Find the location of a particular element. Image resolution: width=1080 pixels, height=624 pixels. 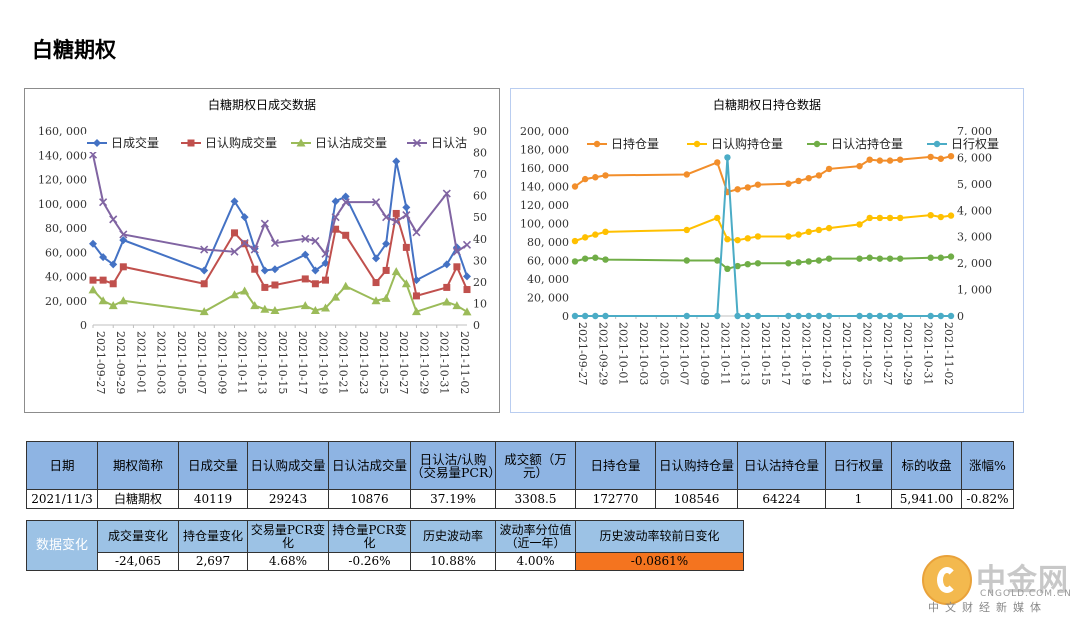

legend-label: 日成交量 is located at coordinates (135, 142).